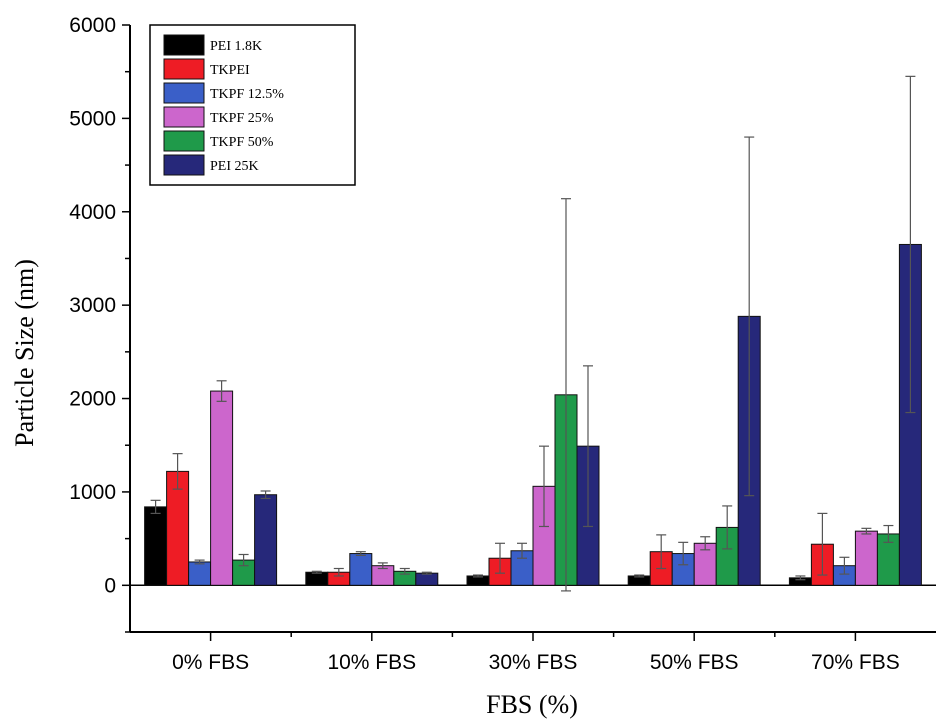 The height and width of the screenshot is (724, 937). What do you see at coordinates (92, 305) in the screenshot?
I see `y-tick-label: 3000` at bounding box center [92, 305].